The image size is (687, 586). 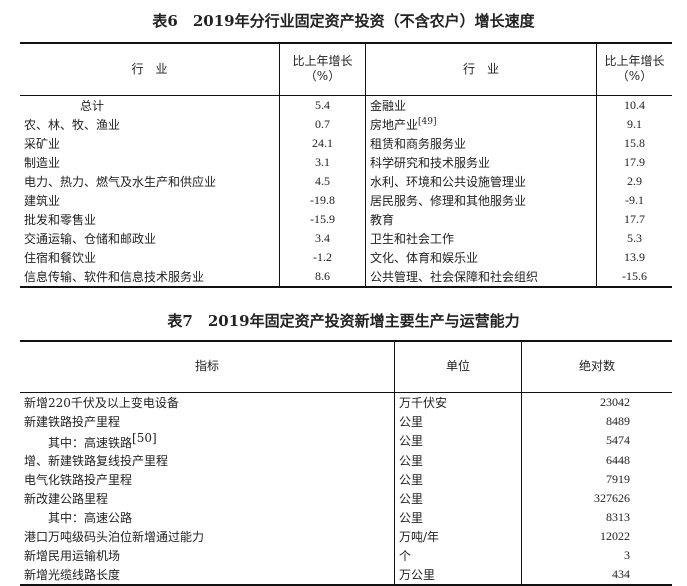 I want to click on footnote-ref: [50], so click(x=144, y=437).